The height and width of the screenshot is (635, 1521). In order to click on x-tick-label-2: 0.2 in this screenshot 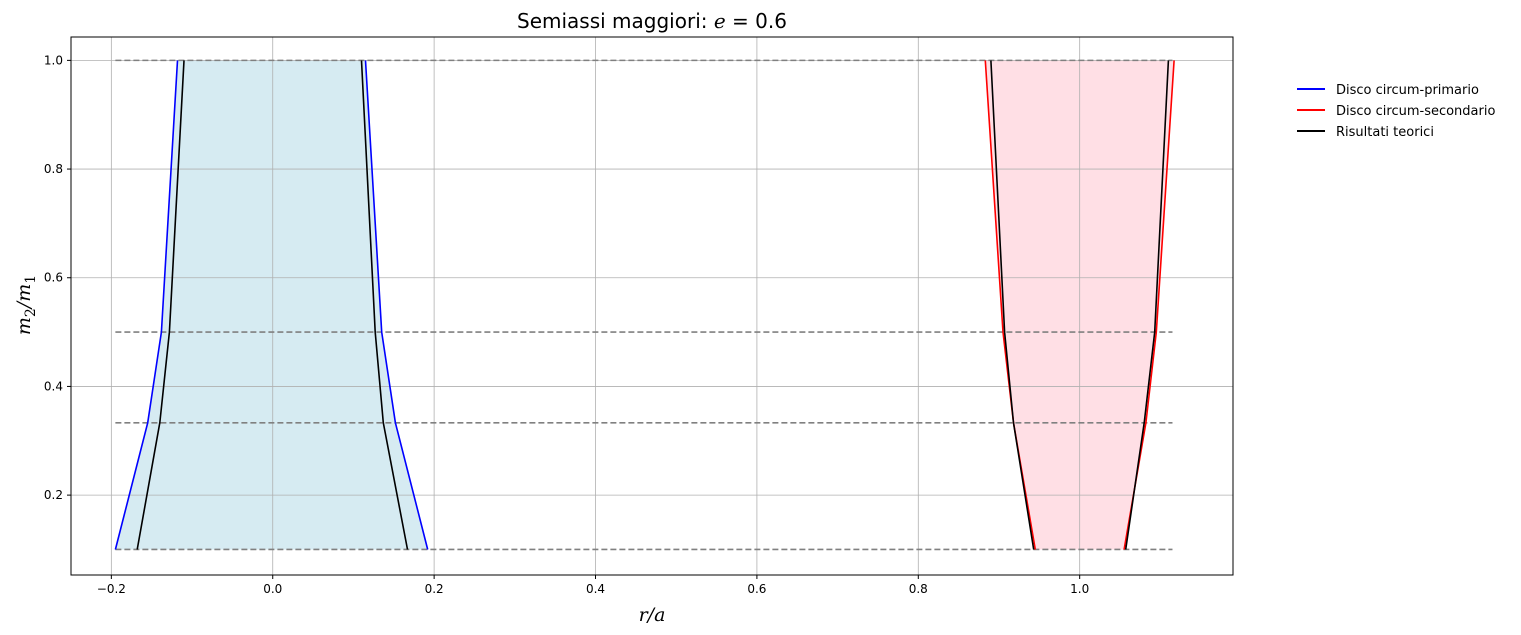, I will do `click(434, 589)`.